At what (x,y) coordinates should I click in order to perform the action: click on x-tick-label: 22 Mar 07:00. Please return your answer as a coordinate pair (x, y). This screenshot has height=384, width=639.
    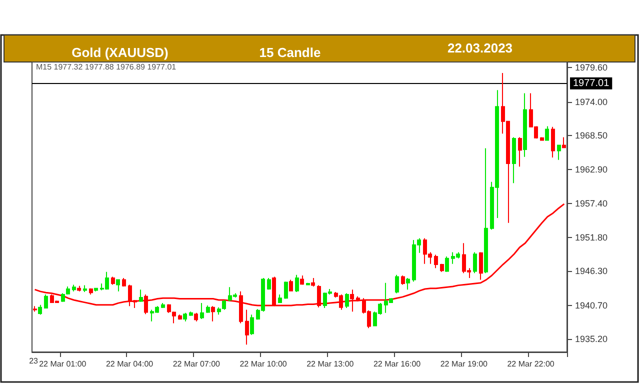
    Looking at the image, I should click on (196, 364).